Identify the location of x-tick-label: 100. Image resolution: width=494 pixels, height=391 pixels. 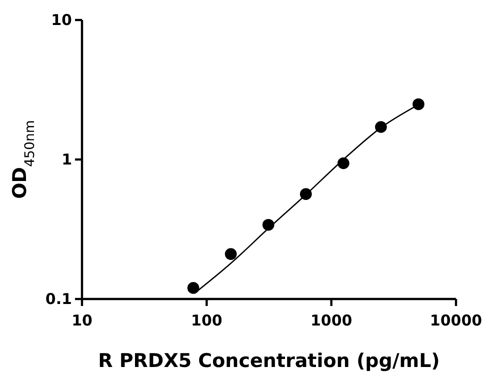
(206, 321).